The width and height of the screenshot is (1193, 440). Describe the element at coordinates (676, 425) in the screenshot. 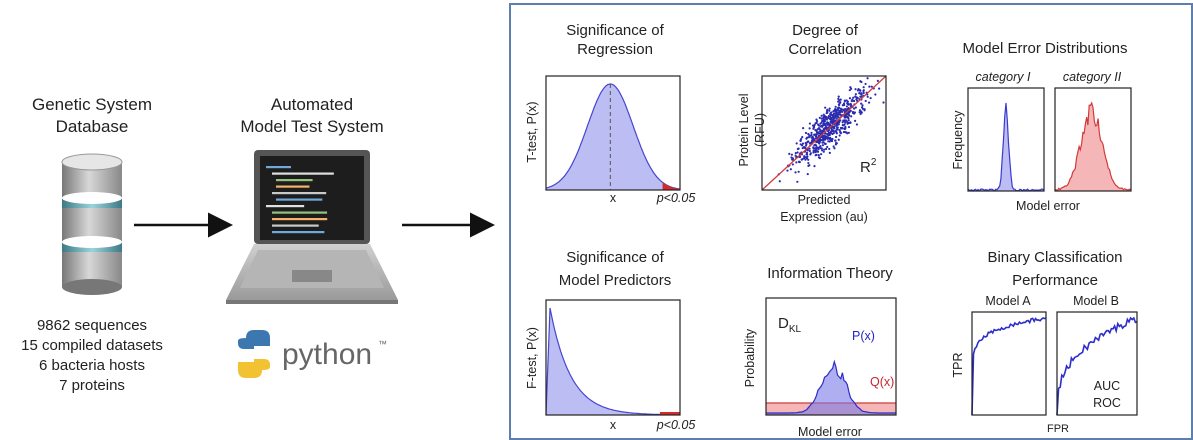

I see `note: p<0.05` at that location.